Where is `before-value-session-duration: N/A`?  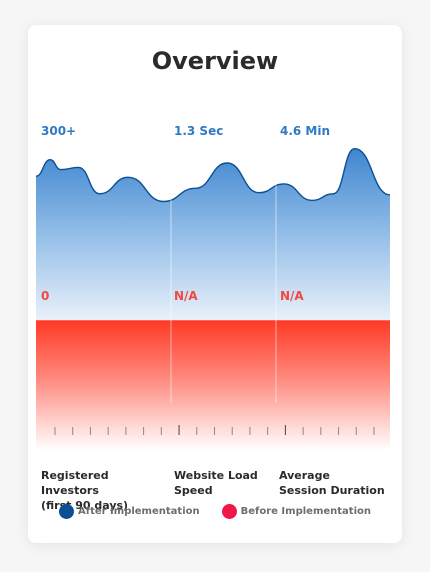 before-value-session-duration: N/A is located at coordinates (292, 296).